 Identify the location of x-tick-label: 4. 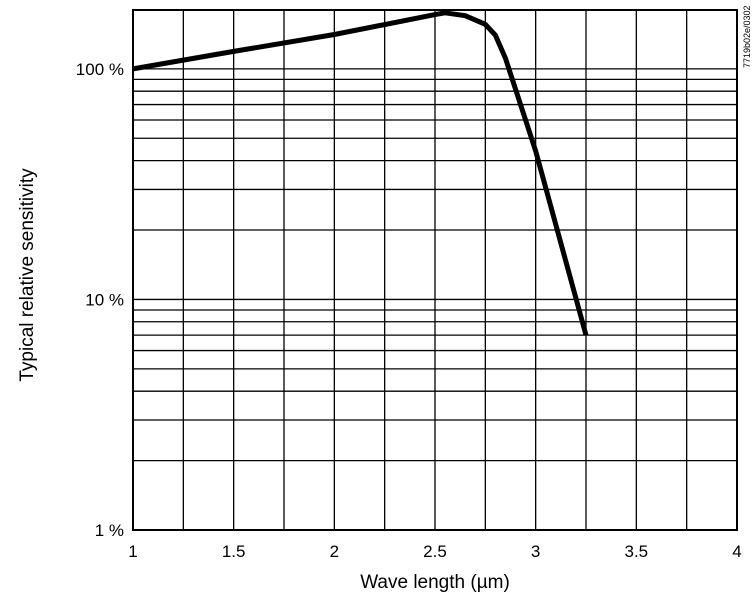
(736, 551).